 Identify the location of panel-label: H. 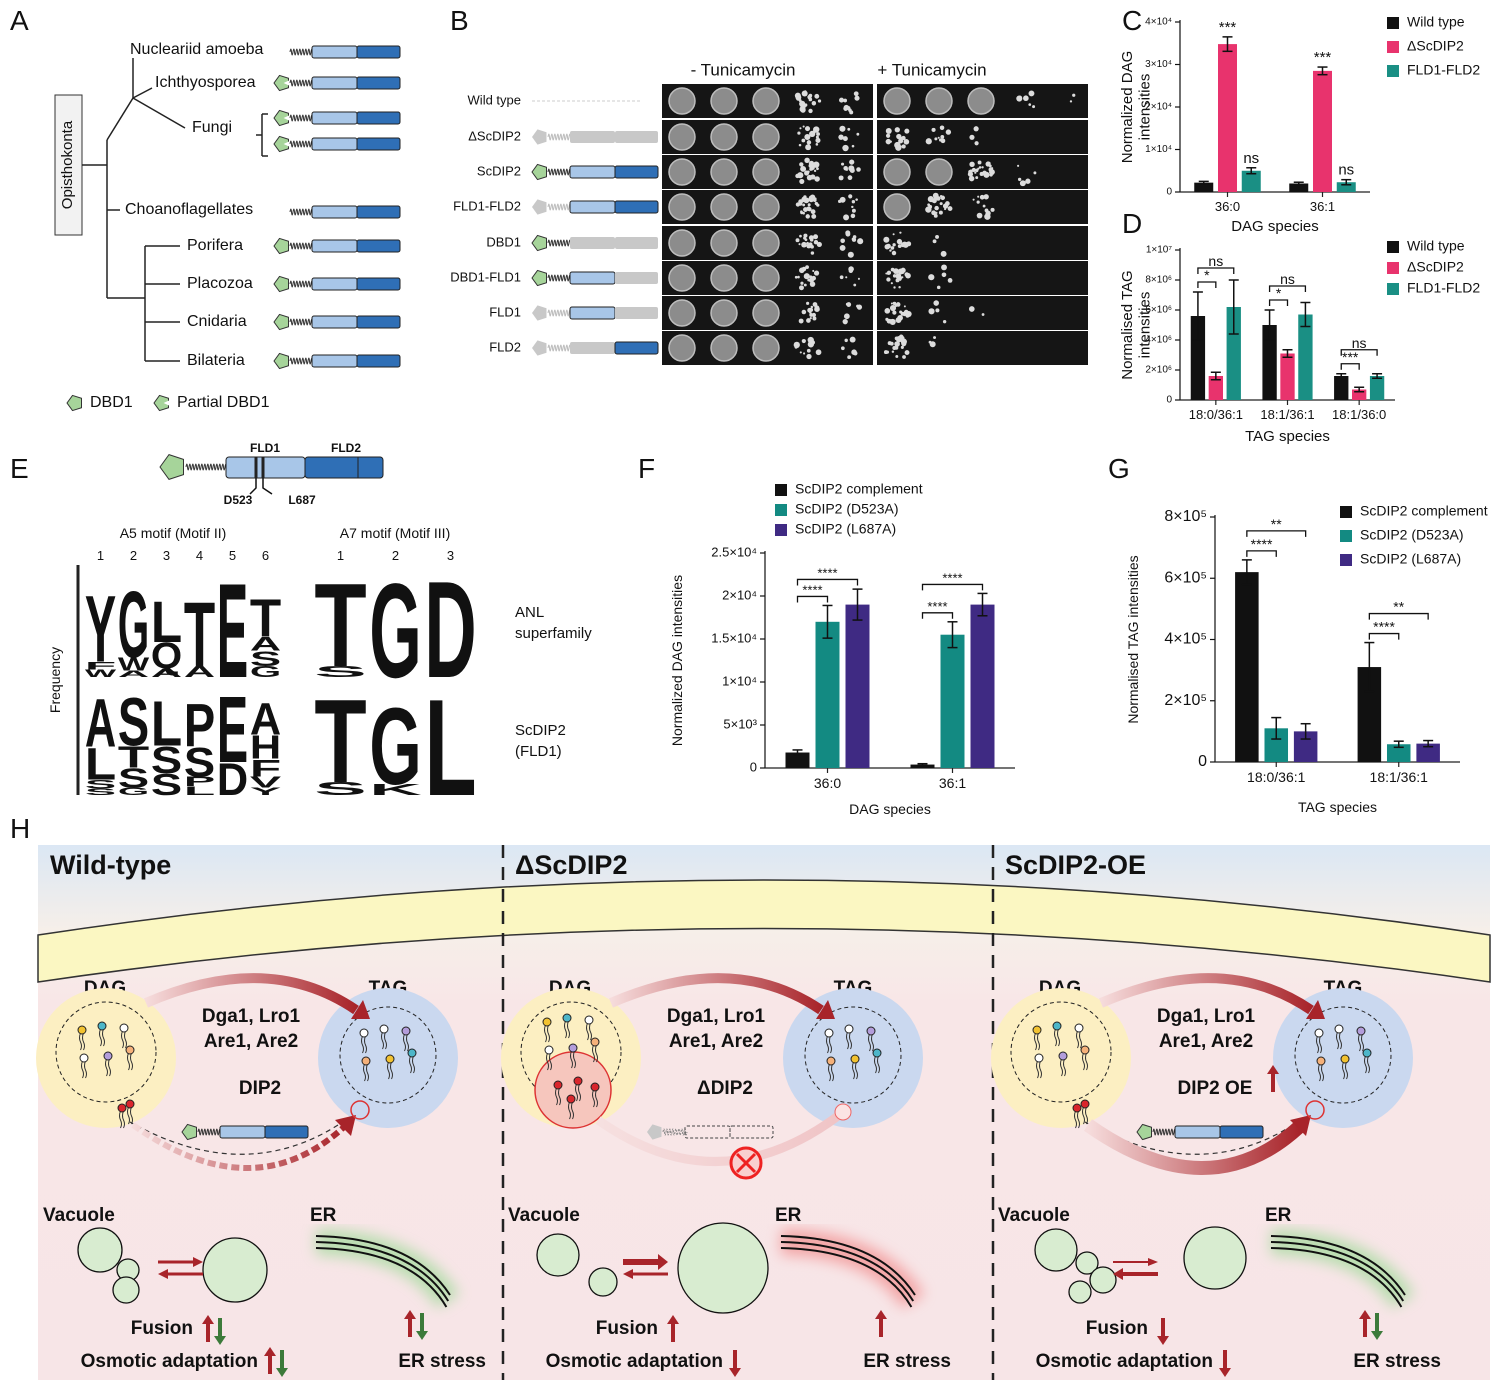
(20, 828).